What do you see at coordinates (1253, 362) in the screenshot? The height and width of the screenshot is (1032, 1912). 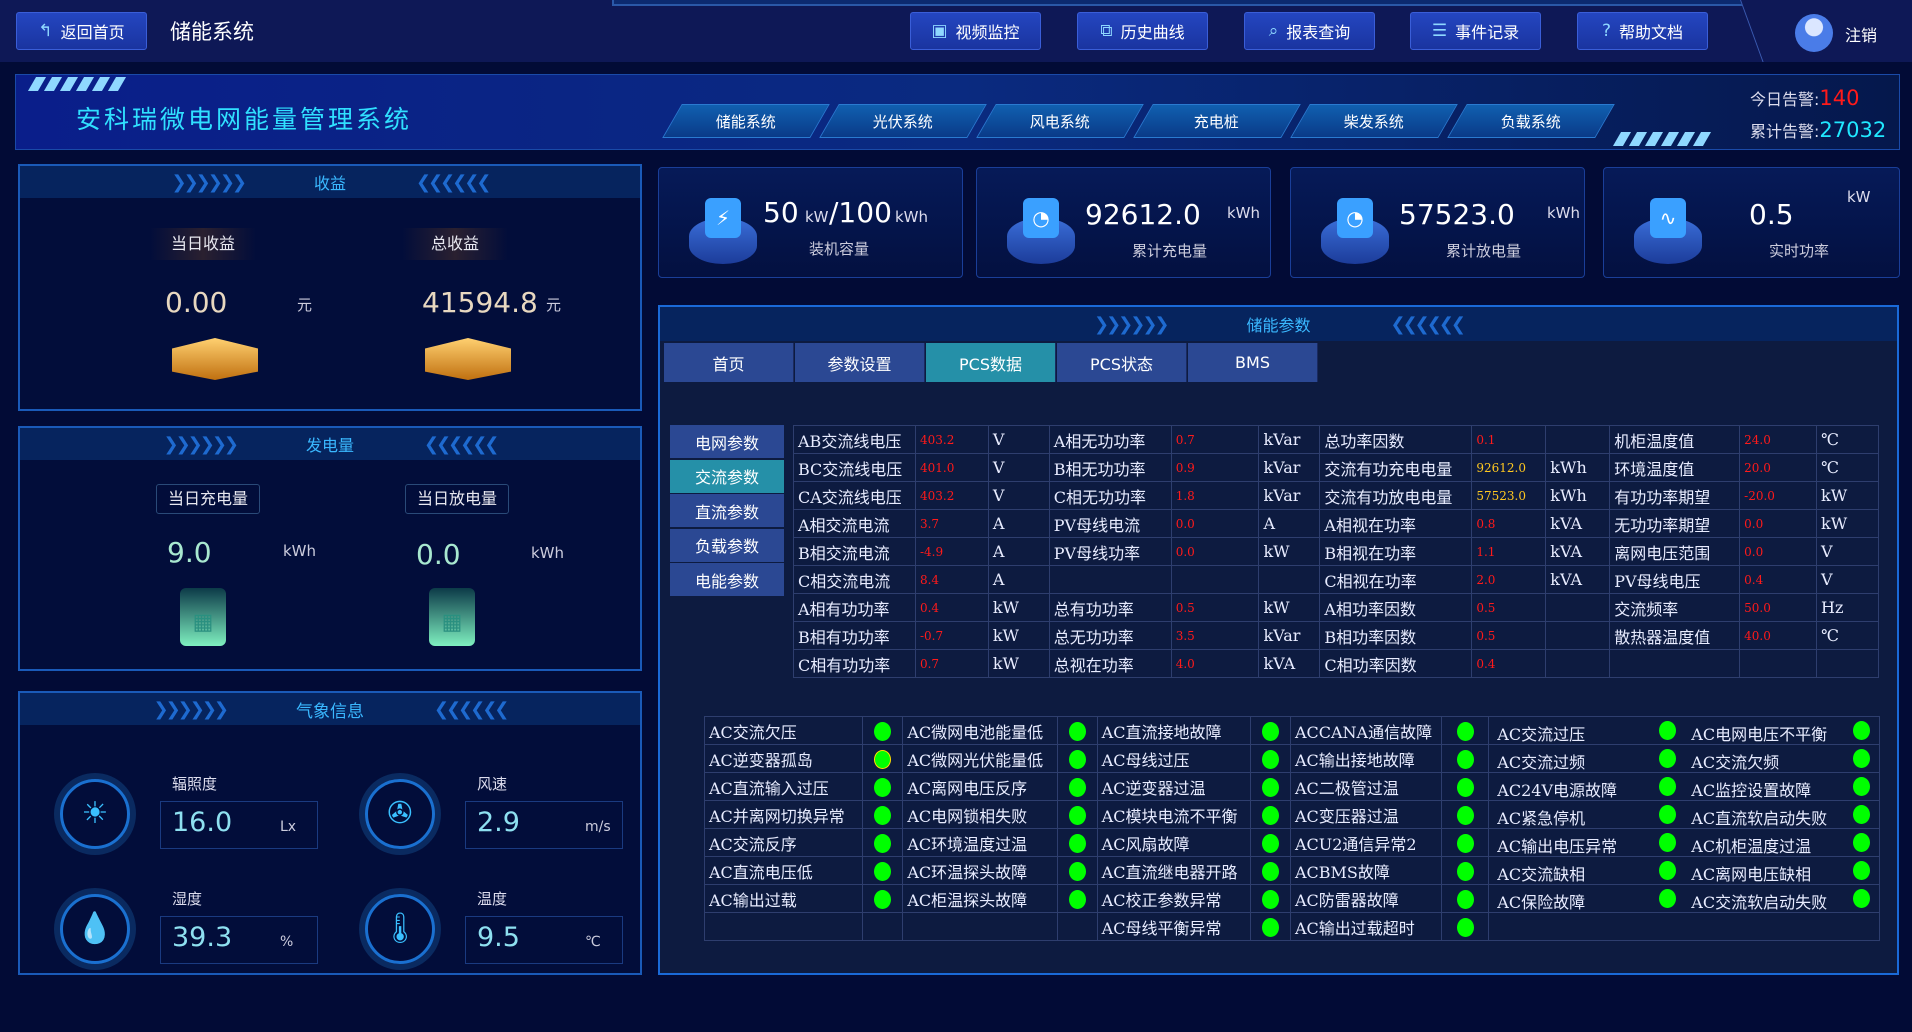 I see `tab-4: BMS` at bounding box center [1253, 362].